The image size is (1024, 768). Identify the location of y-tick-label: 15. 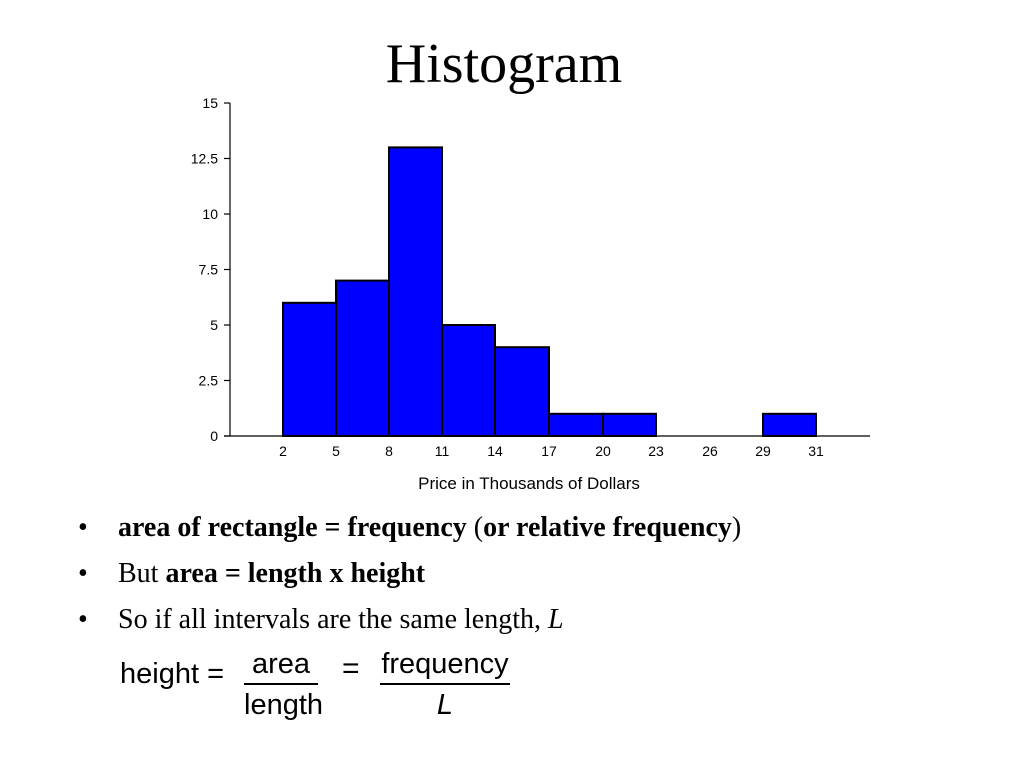
(210, 103).